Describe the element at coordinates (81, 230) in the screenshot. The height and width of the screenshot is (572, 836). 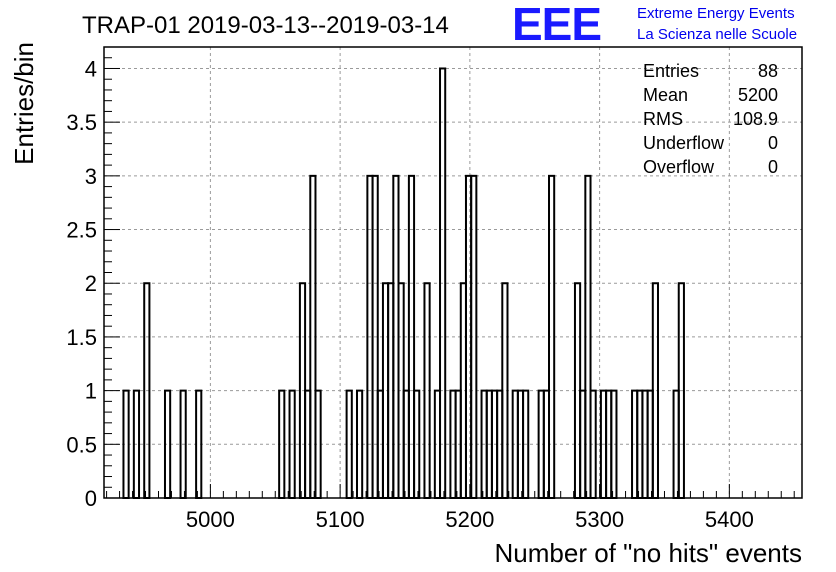
I see `y-tick-label-5: 2.5` at that location.